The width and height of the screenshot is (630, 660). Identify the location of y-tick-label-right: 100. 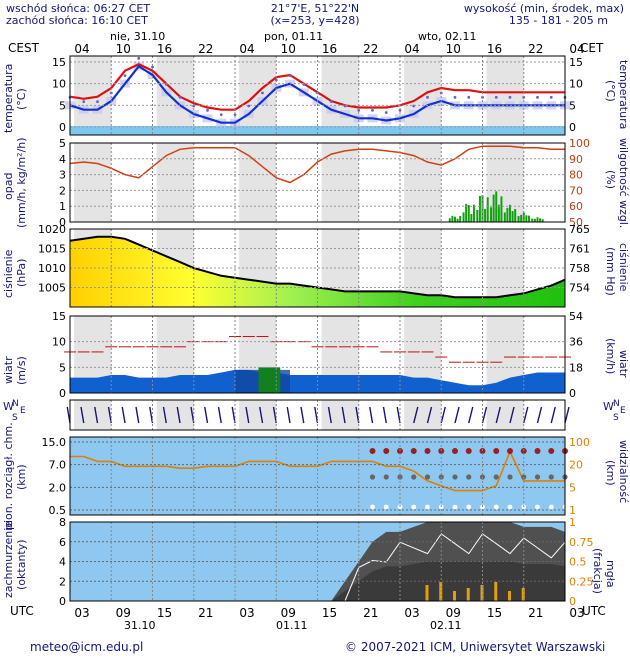
(579, 442).